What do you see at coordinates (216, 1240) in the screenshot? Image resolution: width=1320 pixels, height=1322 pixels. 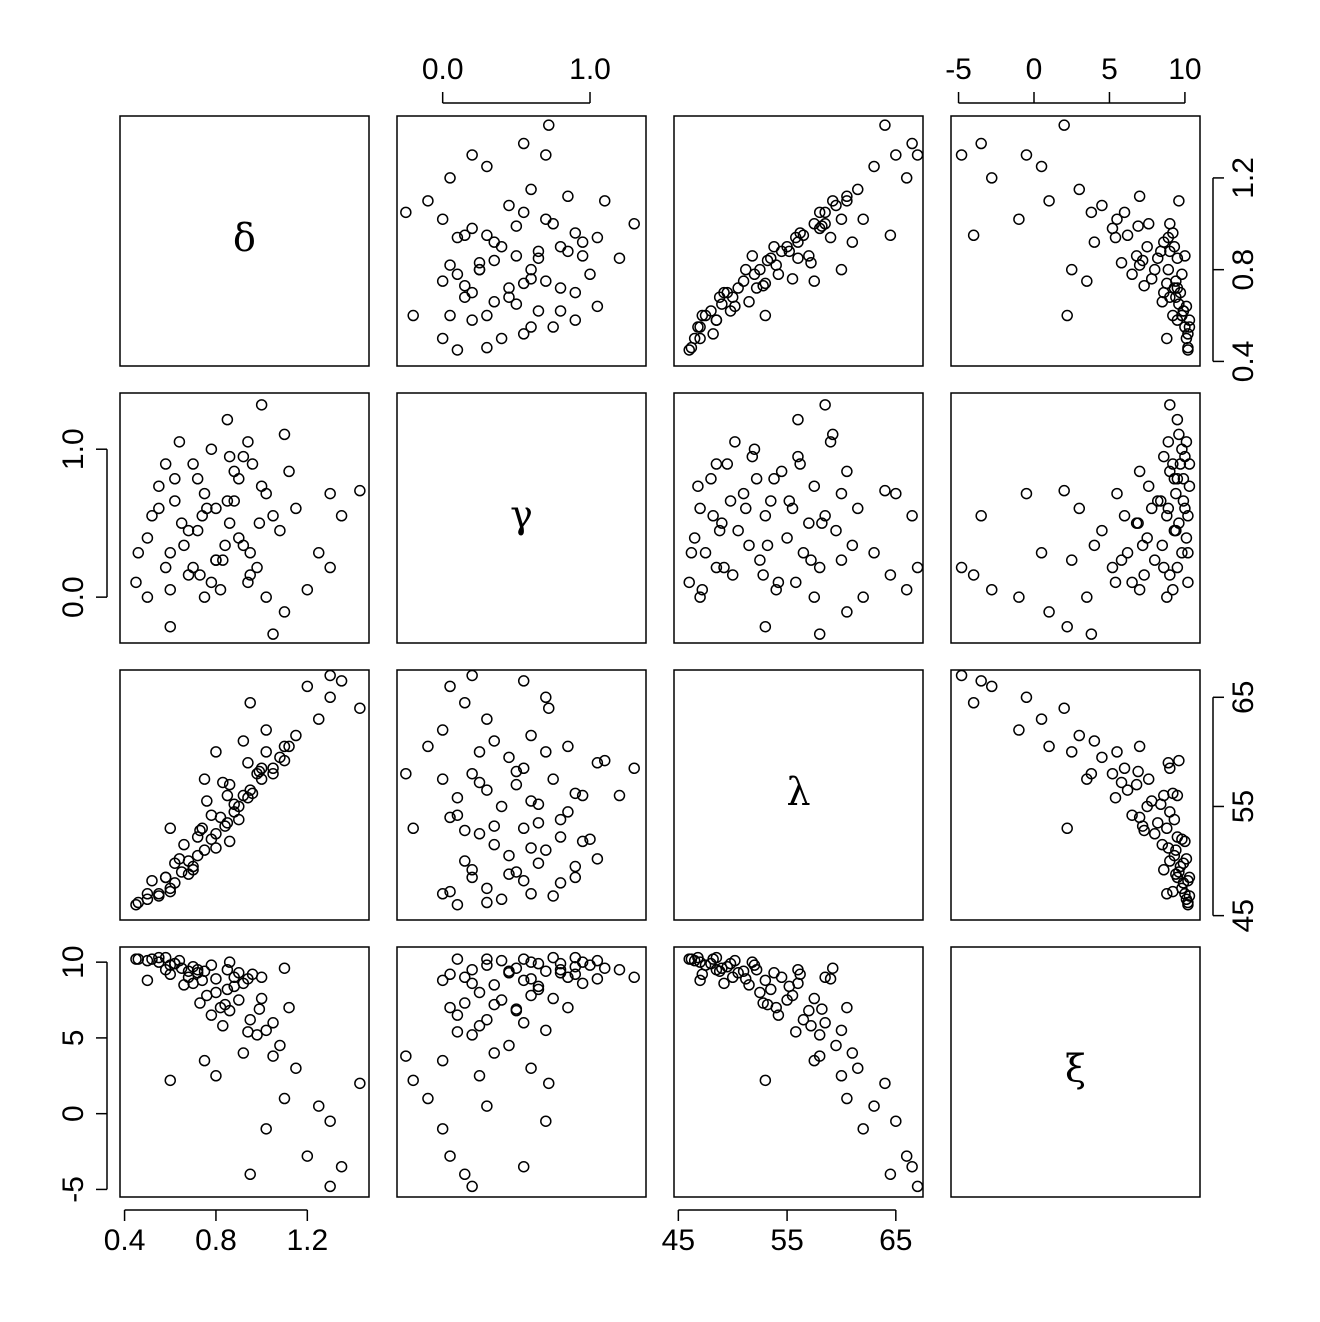 I see `tick-label: 0.8` at bounding box center [216, 1240].